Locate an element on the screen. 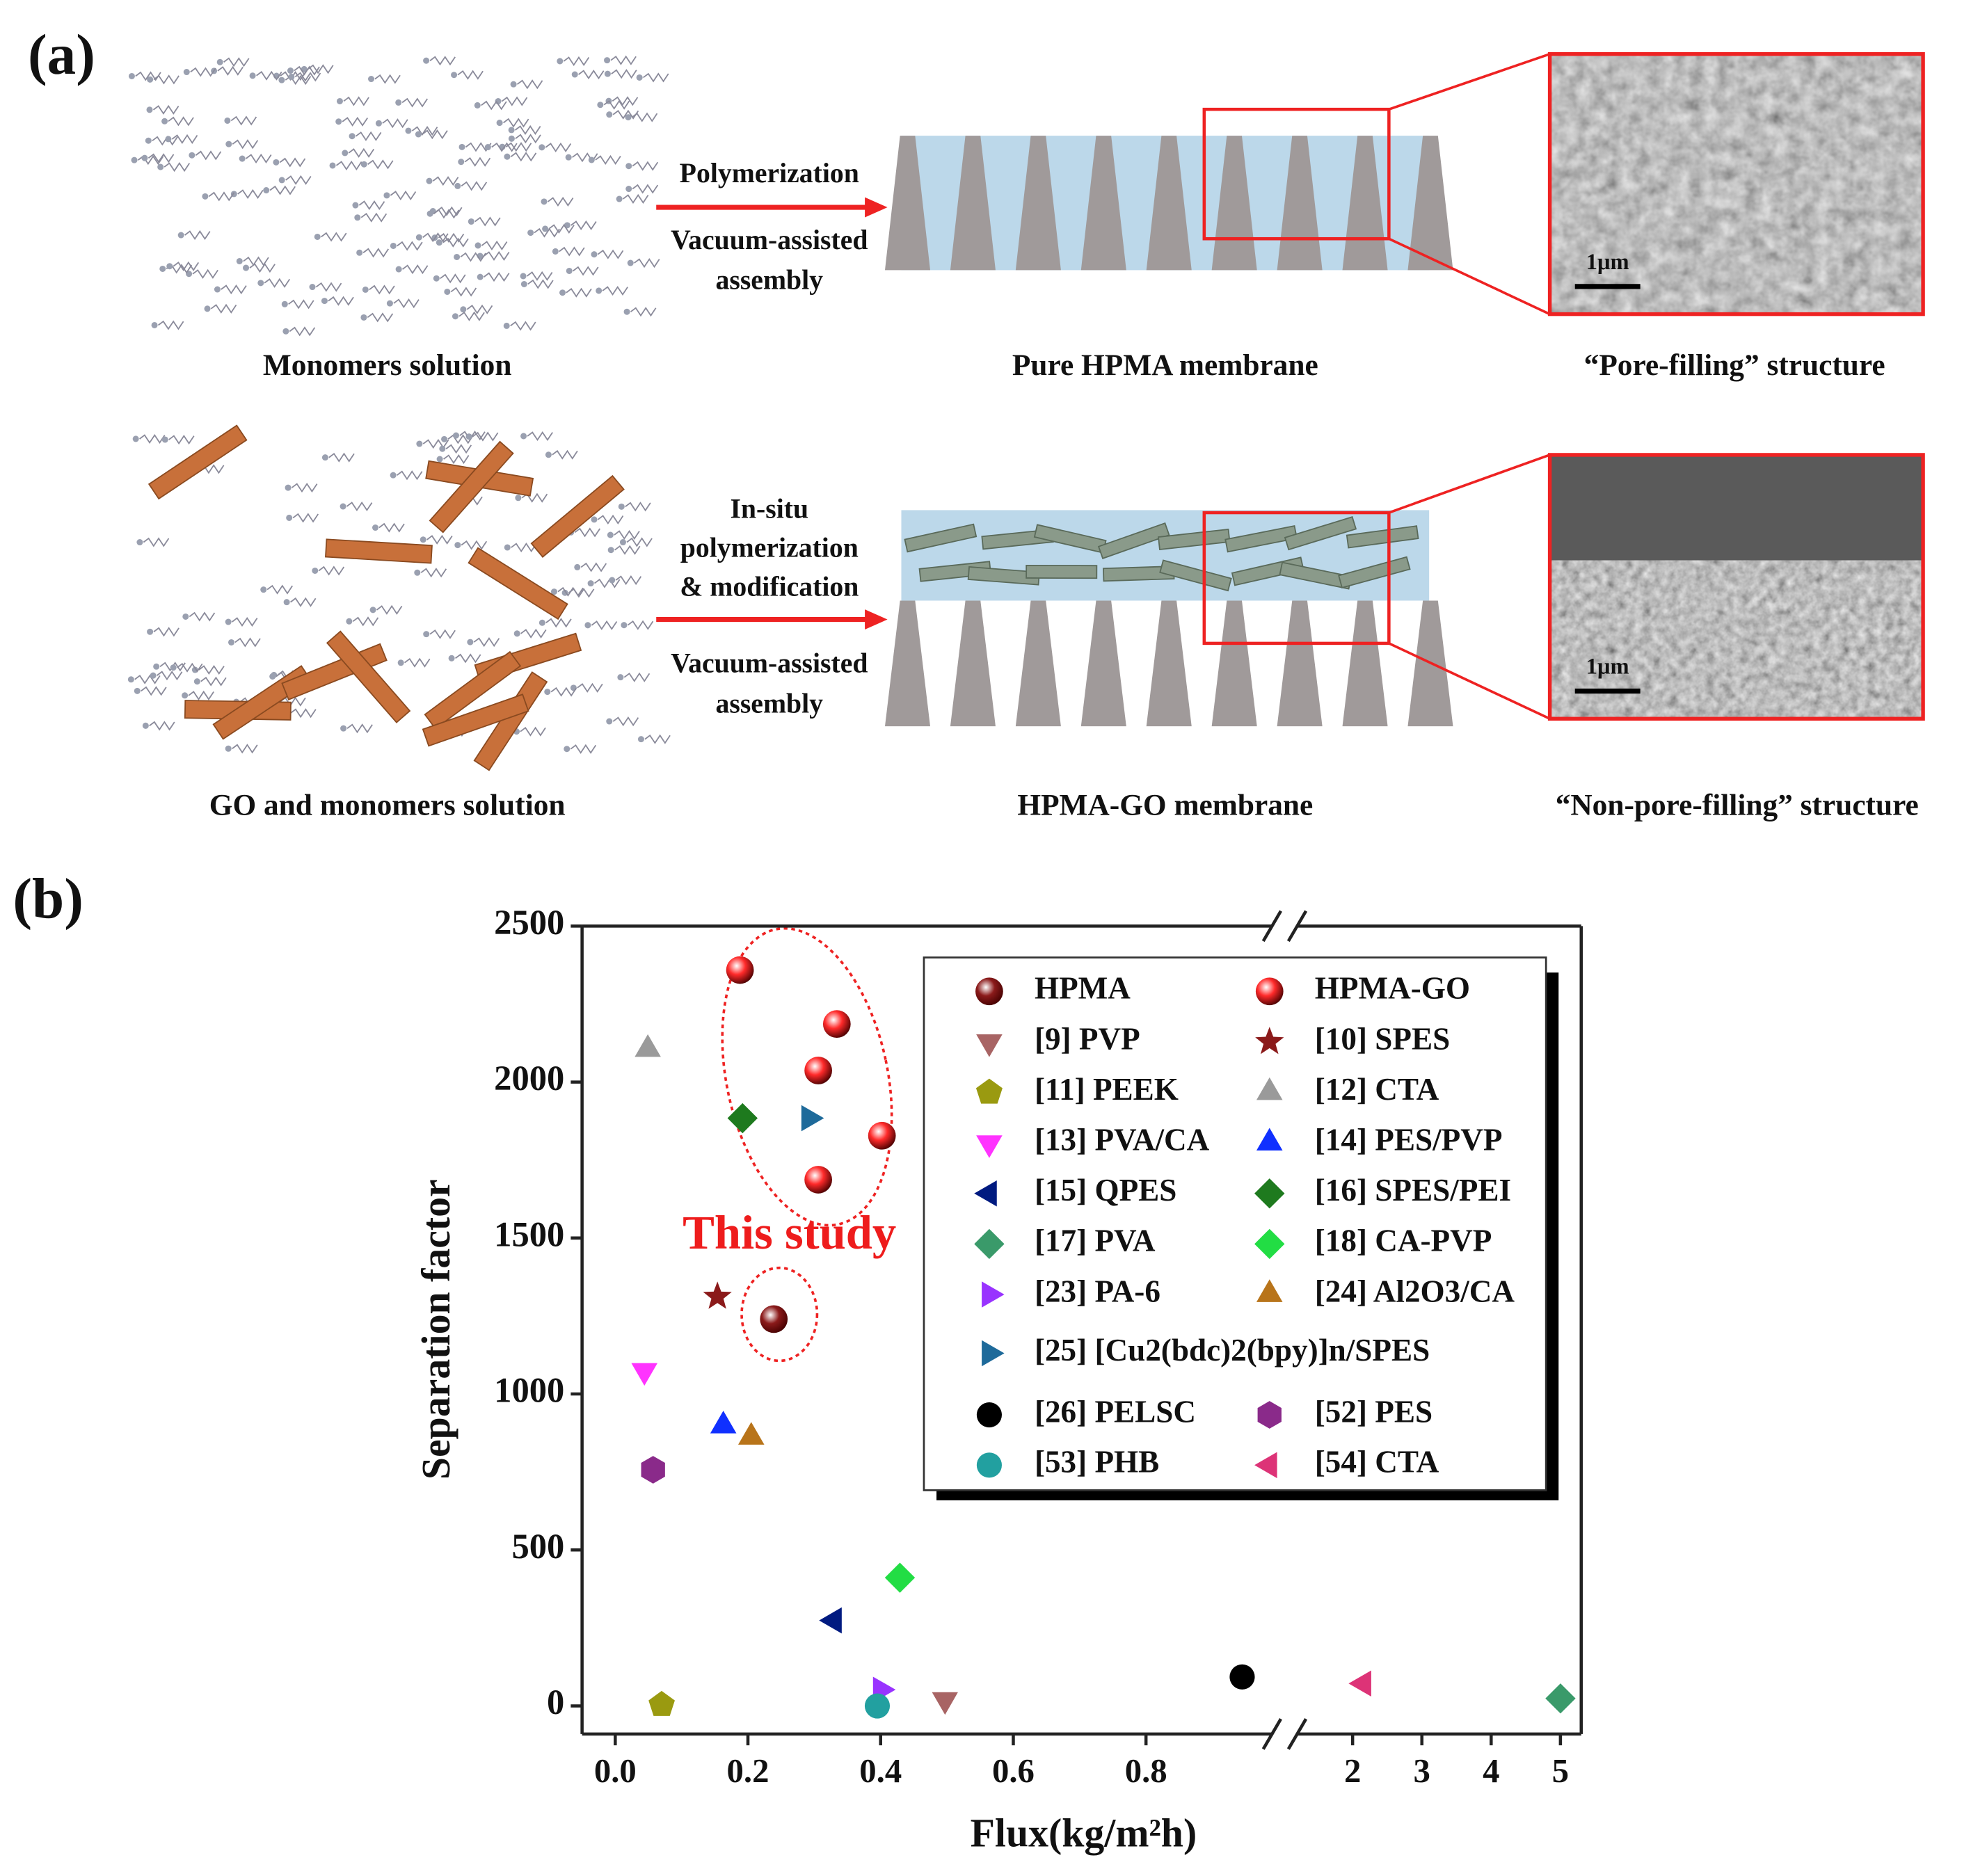 The width and height of the screenshot is (1971, 1876). structure-label: “Non-pore-filling” structure is located at coordinates (1738, 804).